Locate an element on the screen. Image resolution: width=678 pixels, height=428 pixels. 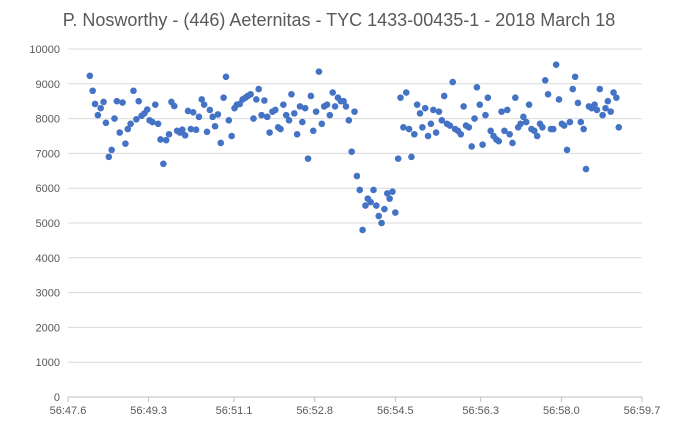
x-tick-label: 56:54.5 is located at coordinates (395, 411).